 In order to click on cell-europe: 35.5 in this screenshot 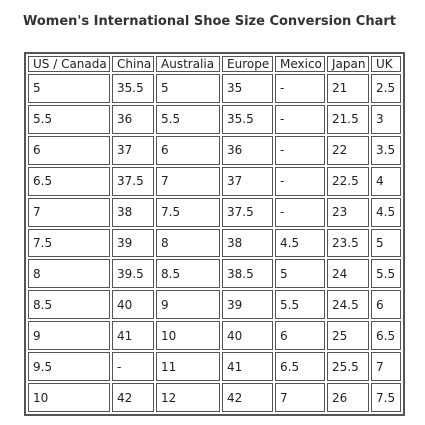, I will do `click(247, 119)`.